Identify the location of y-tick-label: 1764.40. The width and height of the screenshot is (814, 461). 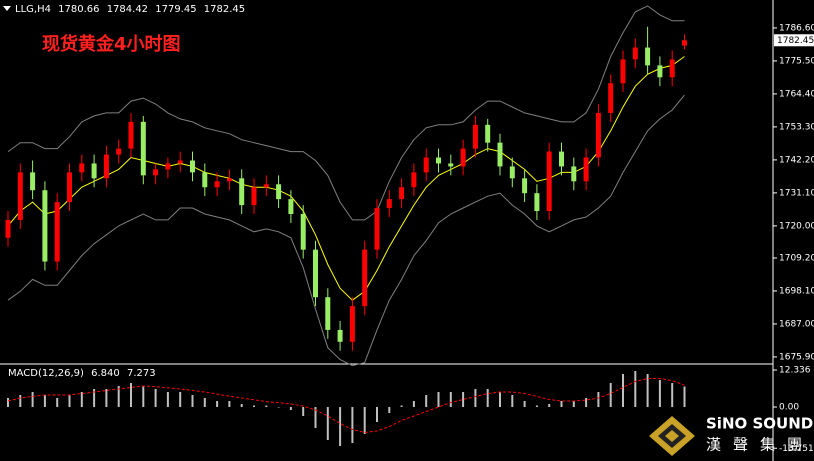
(796, 94).